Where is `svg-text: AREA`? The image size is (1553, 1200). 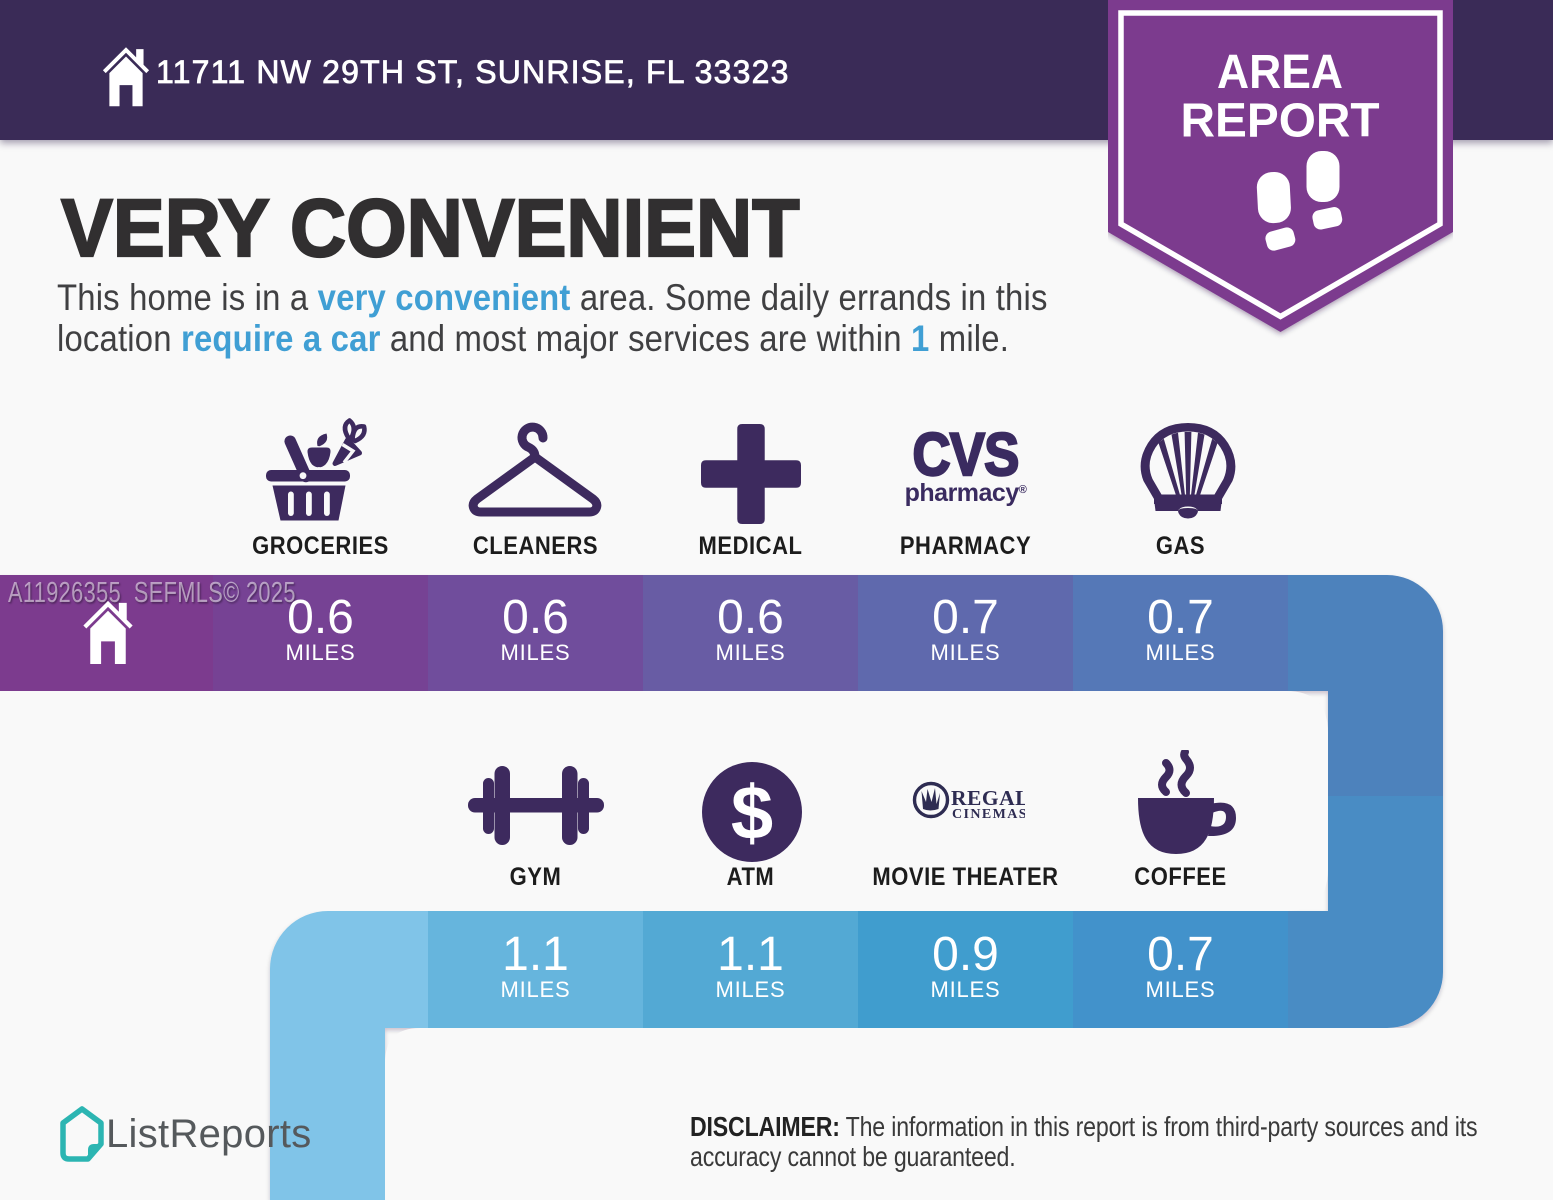
svg-text: AREA is located at coordinates (1280, 72).